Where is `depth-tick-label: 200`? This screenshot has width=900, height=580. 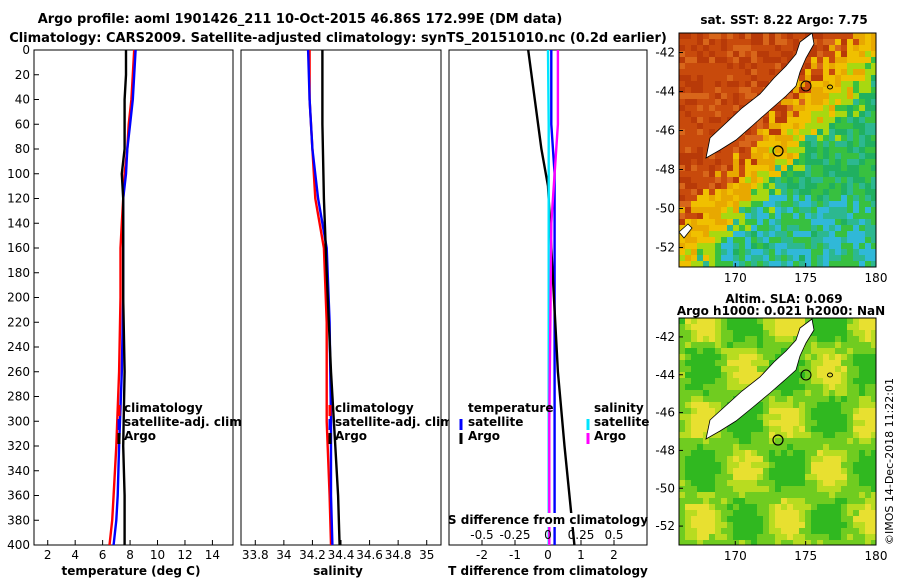
depth-tick-label: 200 is located at coordinates (18, 298).